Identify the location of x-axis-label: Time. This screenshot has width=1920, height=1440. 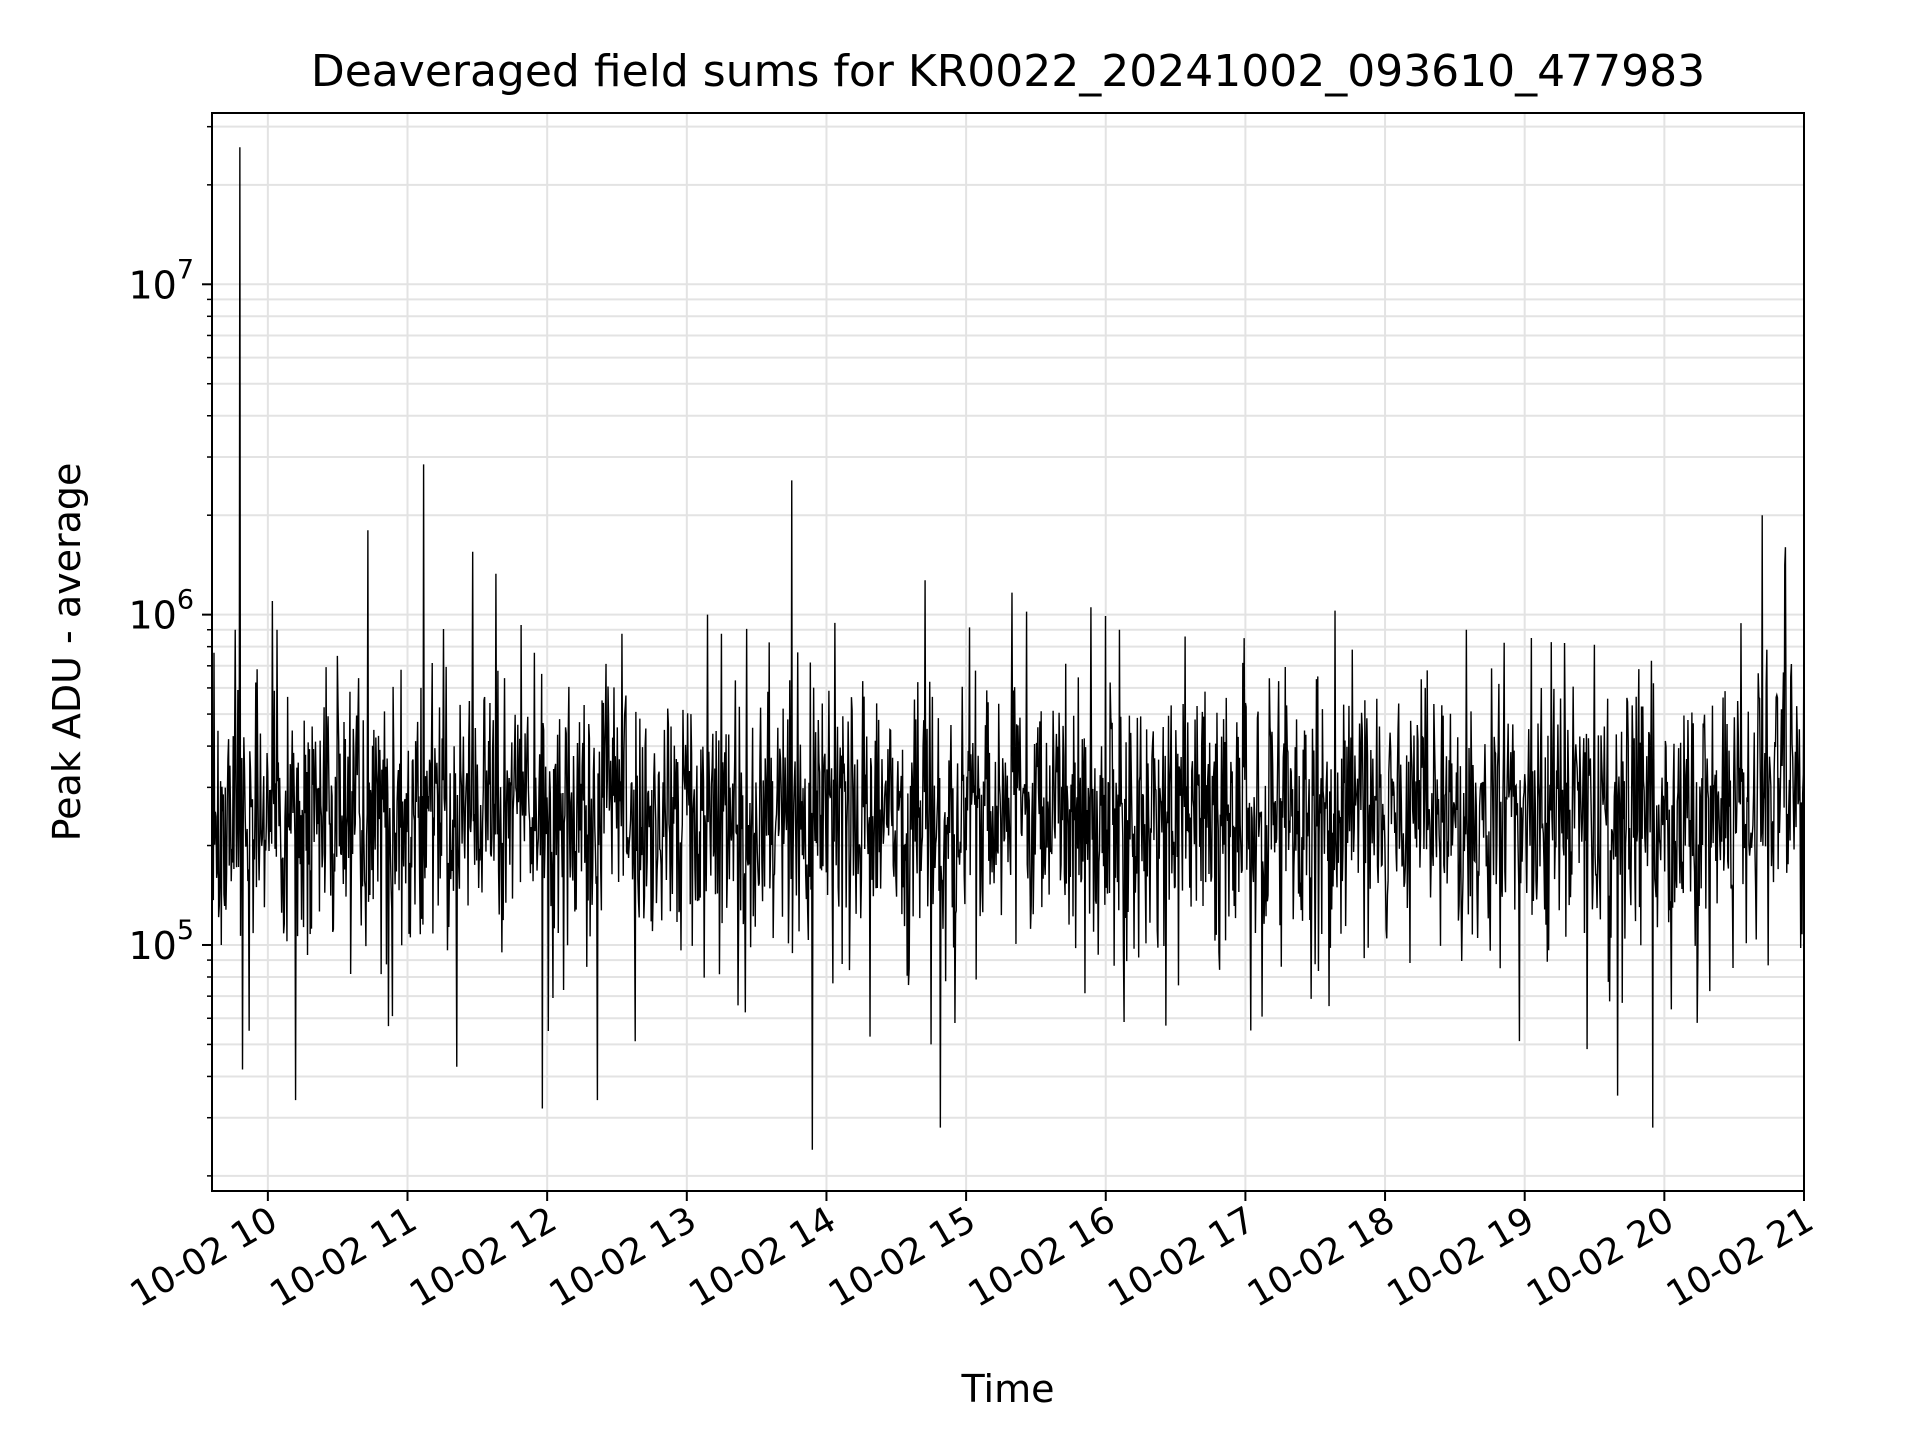
(1008, 1389).